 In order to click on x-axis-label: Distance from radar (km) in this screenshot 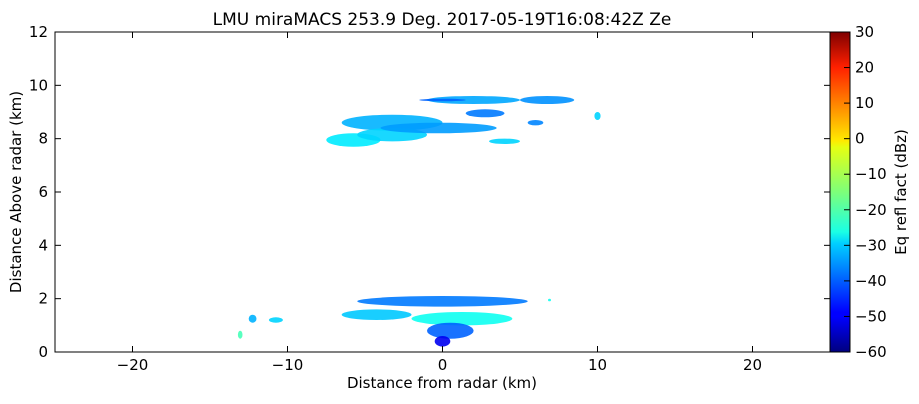, I will do `click(442, 383)`.